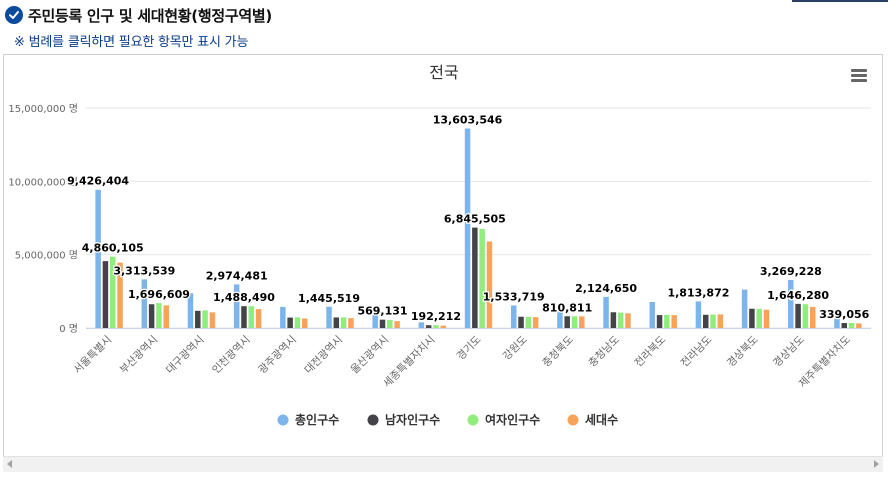  What do you see at coordinates (150, 15) in the screenshot?
I see `page-title: 주민등록 인구 및 세대현황(행정구역별)` at bounding box center [150, 15].